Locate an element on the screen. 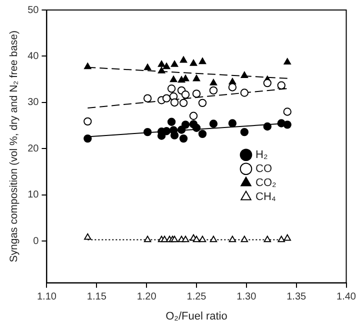 This screenshot has height=329, width=359. y-tick-label: 50 is located at coordinates (34, 10).